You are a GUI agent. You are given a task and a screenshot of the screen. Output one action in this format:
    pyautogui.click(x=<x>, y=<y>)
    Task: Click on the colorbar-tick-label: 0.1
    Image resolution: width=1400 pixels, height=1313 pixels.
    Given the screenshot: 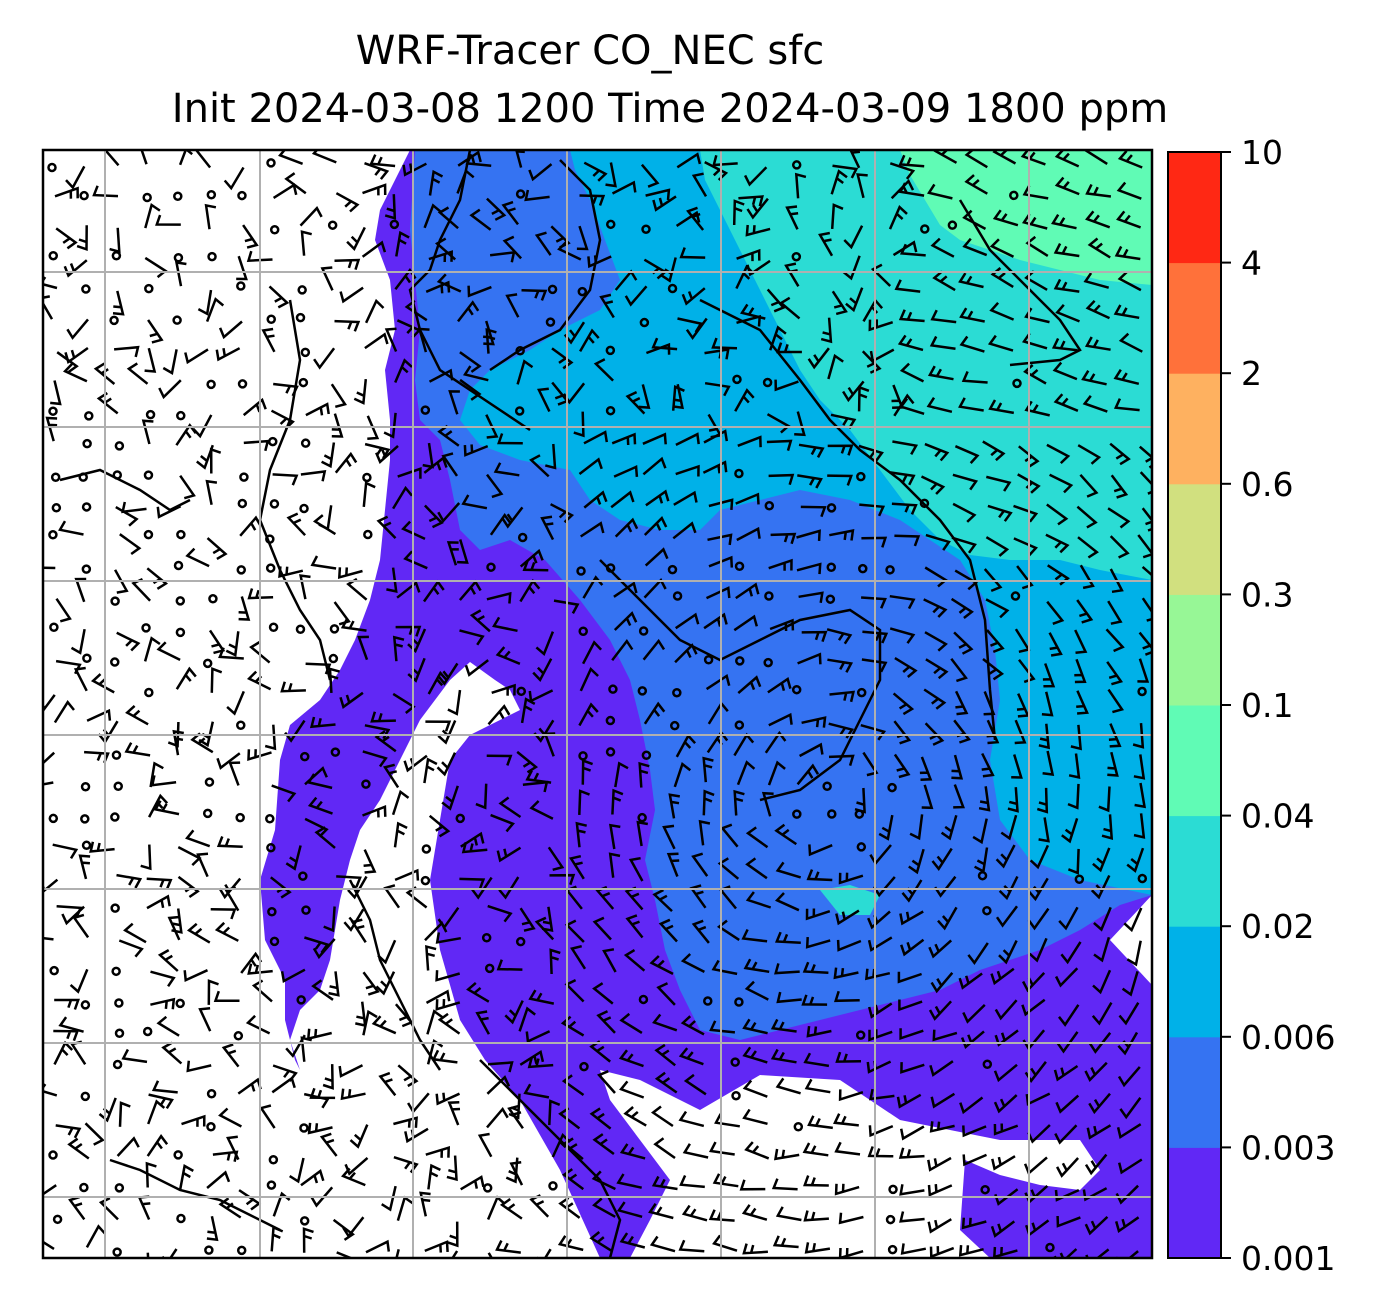 What is the action you would take?
    pyautogui.click(x=1267, y=705)
    